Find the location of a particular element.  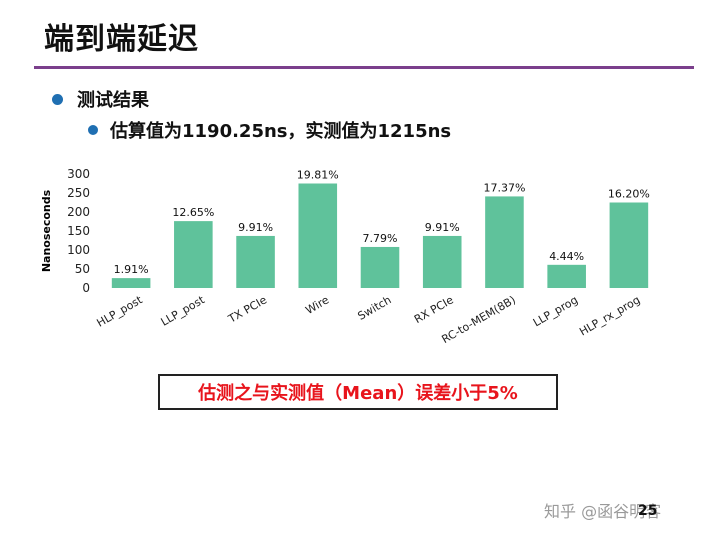

x-tick-label: RX PCIe is located at coordinates (434, 309).